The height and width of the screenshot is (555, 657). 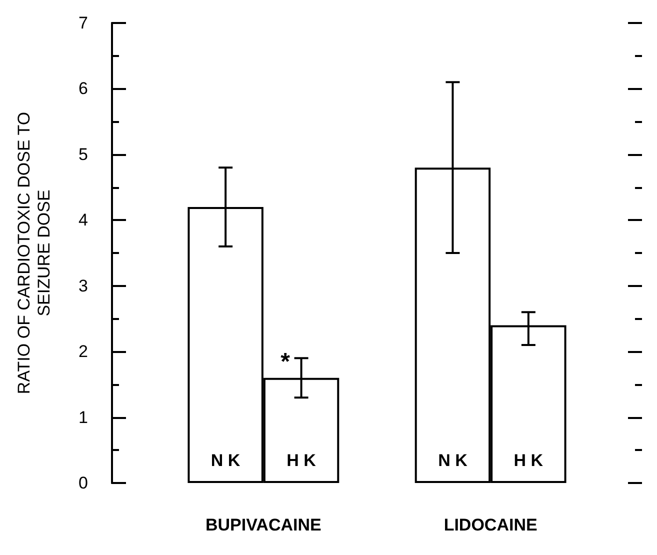 I want to click on y-axis-title: RATIO OF CARDIOTOXIC DOSE TO SEIZURE DOSE, so click(x=34, y=253).